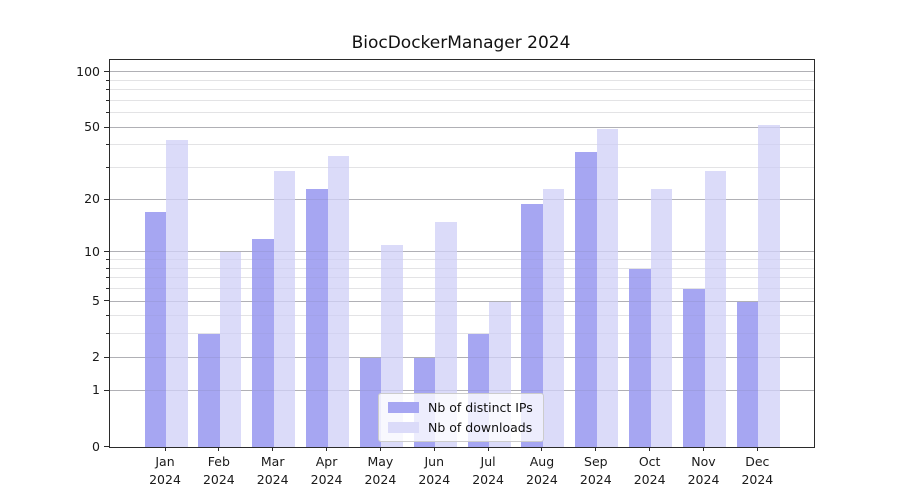  What do you see at coordinates (694, 367) in the screenshot?
I see `bar-distinct-ips-nov` at bounding box center [694, 367].